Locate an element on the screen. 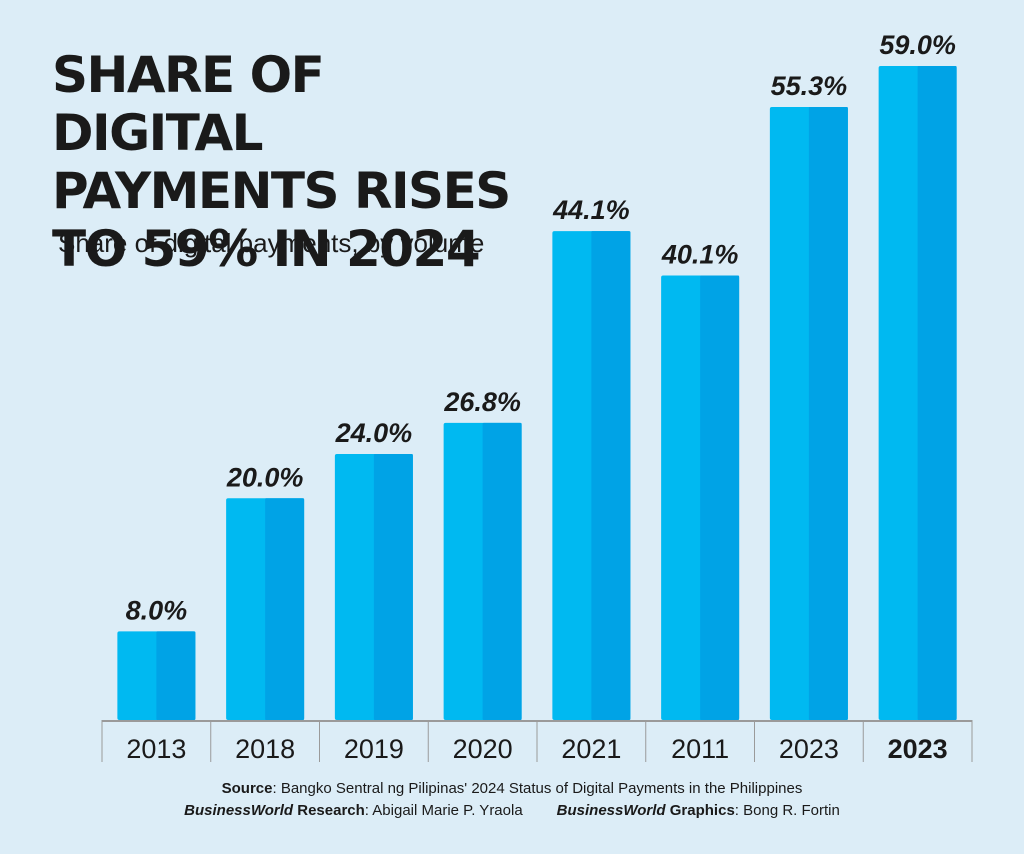 This screenshot has height=854, width=1024. graphics-text: : Bong R. Fortin is located at coordinates (787, 810).